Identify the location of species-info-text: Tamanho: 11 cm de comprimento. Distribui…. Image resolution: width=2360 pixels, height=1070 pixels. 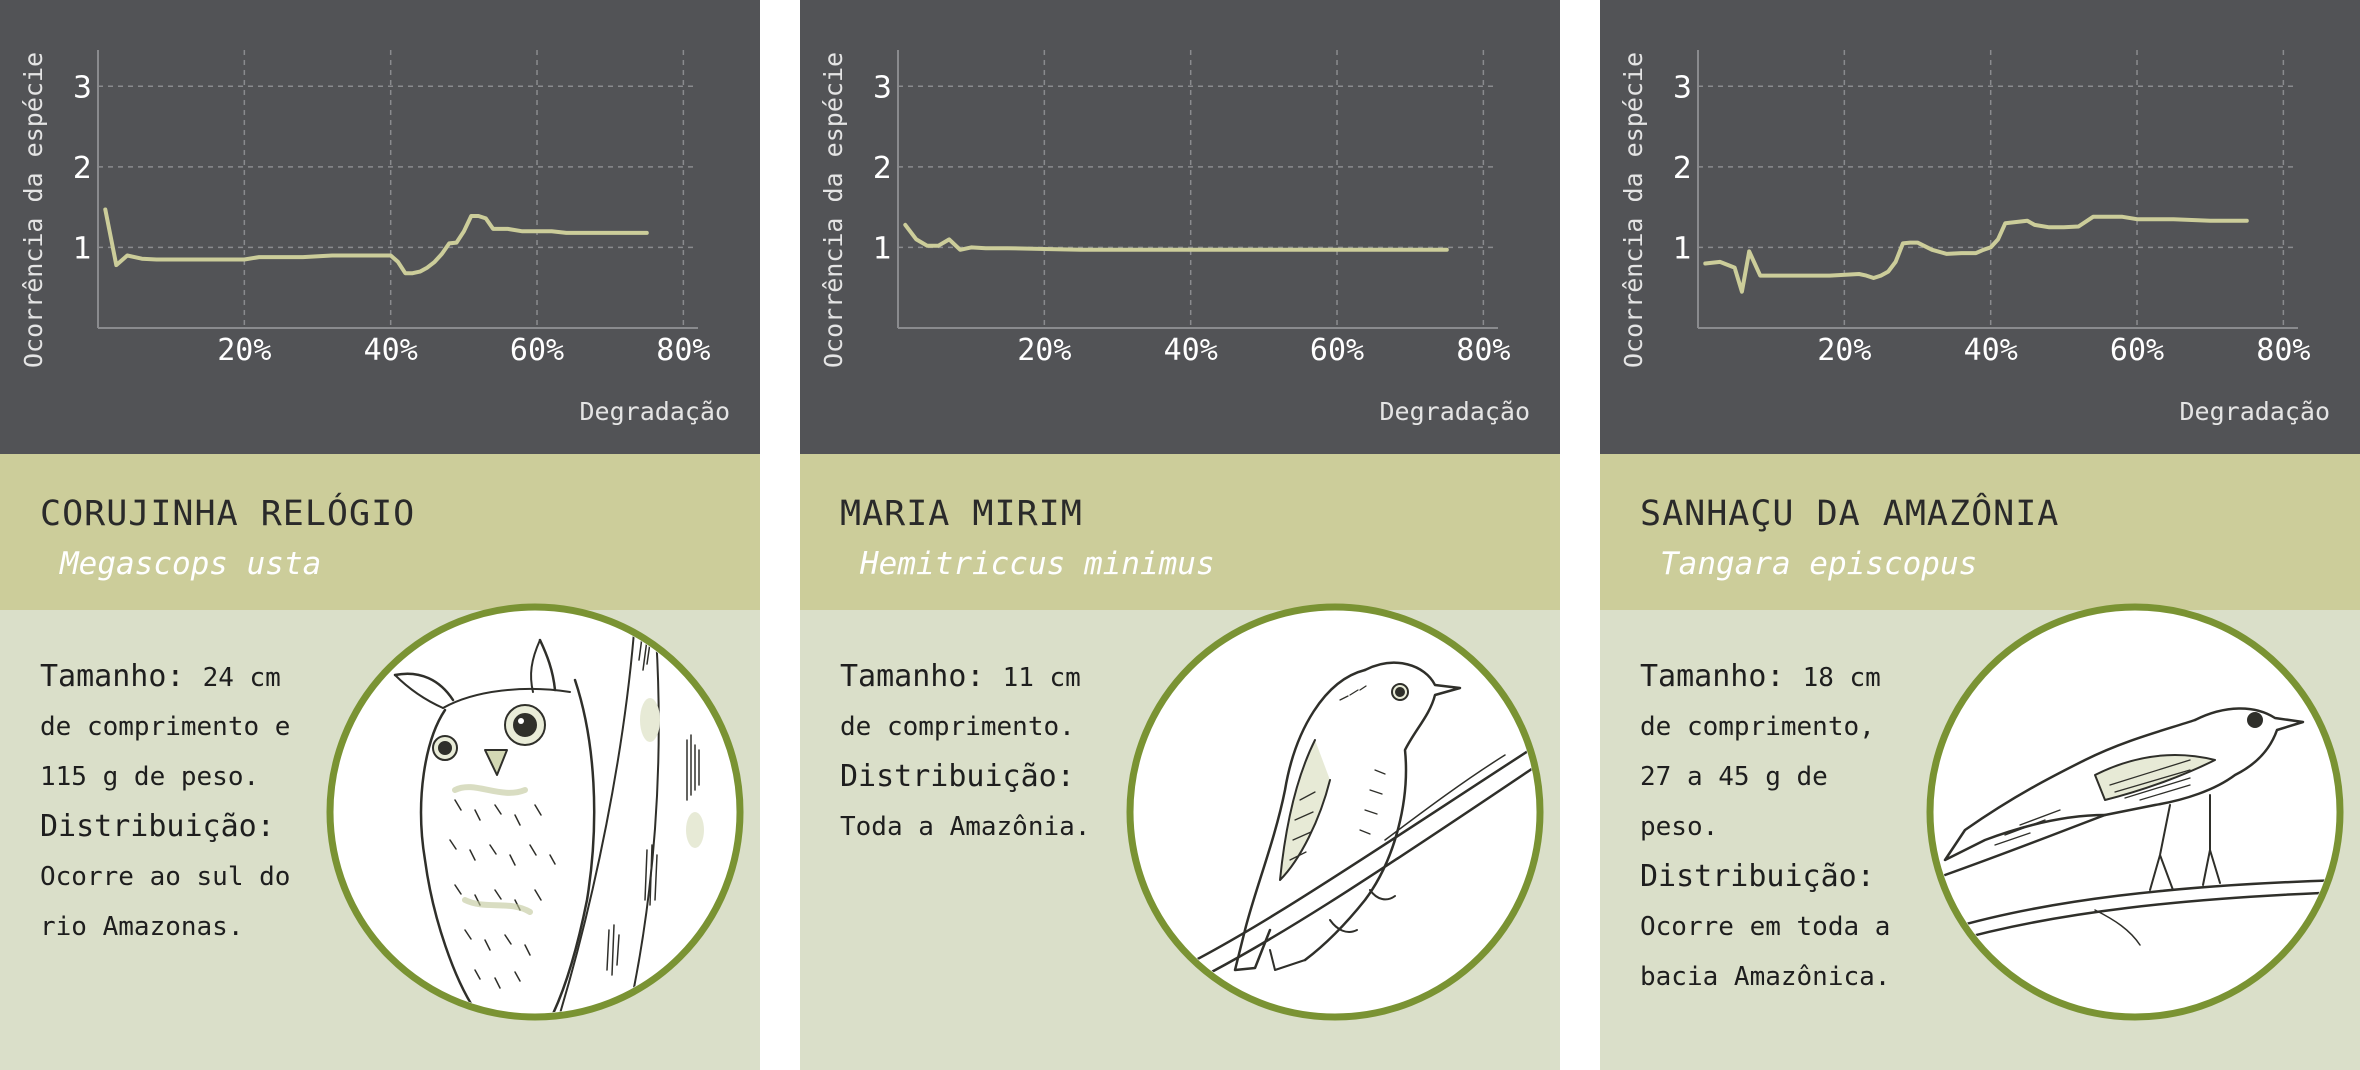
(990, 752).